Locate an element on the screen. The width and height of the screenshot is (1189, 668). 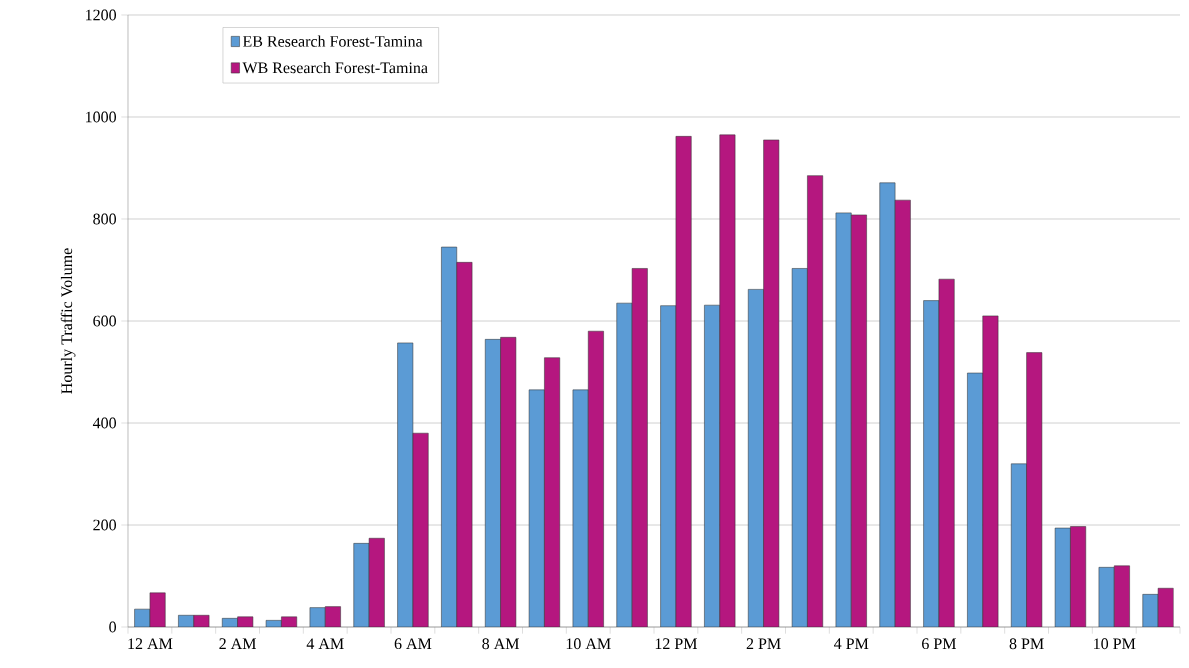
x-tick-label: 6 AM is located at coordinates (413, 644).